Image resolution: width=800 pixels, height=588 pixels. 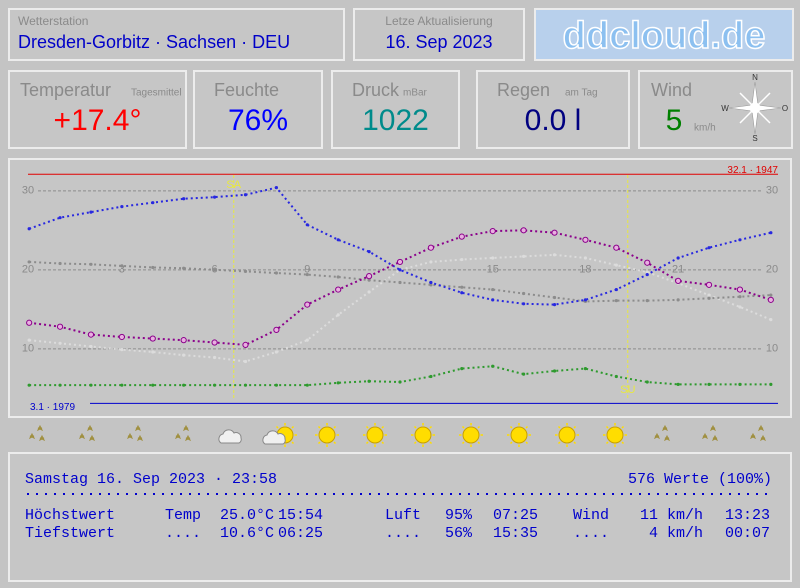 What do you see at coordinates (676, 533) in the screenshot?
I see `summary-cell: 4 km/h` at bounding box center [676, 533].